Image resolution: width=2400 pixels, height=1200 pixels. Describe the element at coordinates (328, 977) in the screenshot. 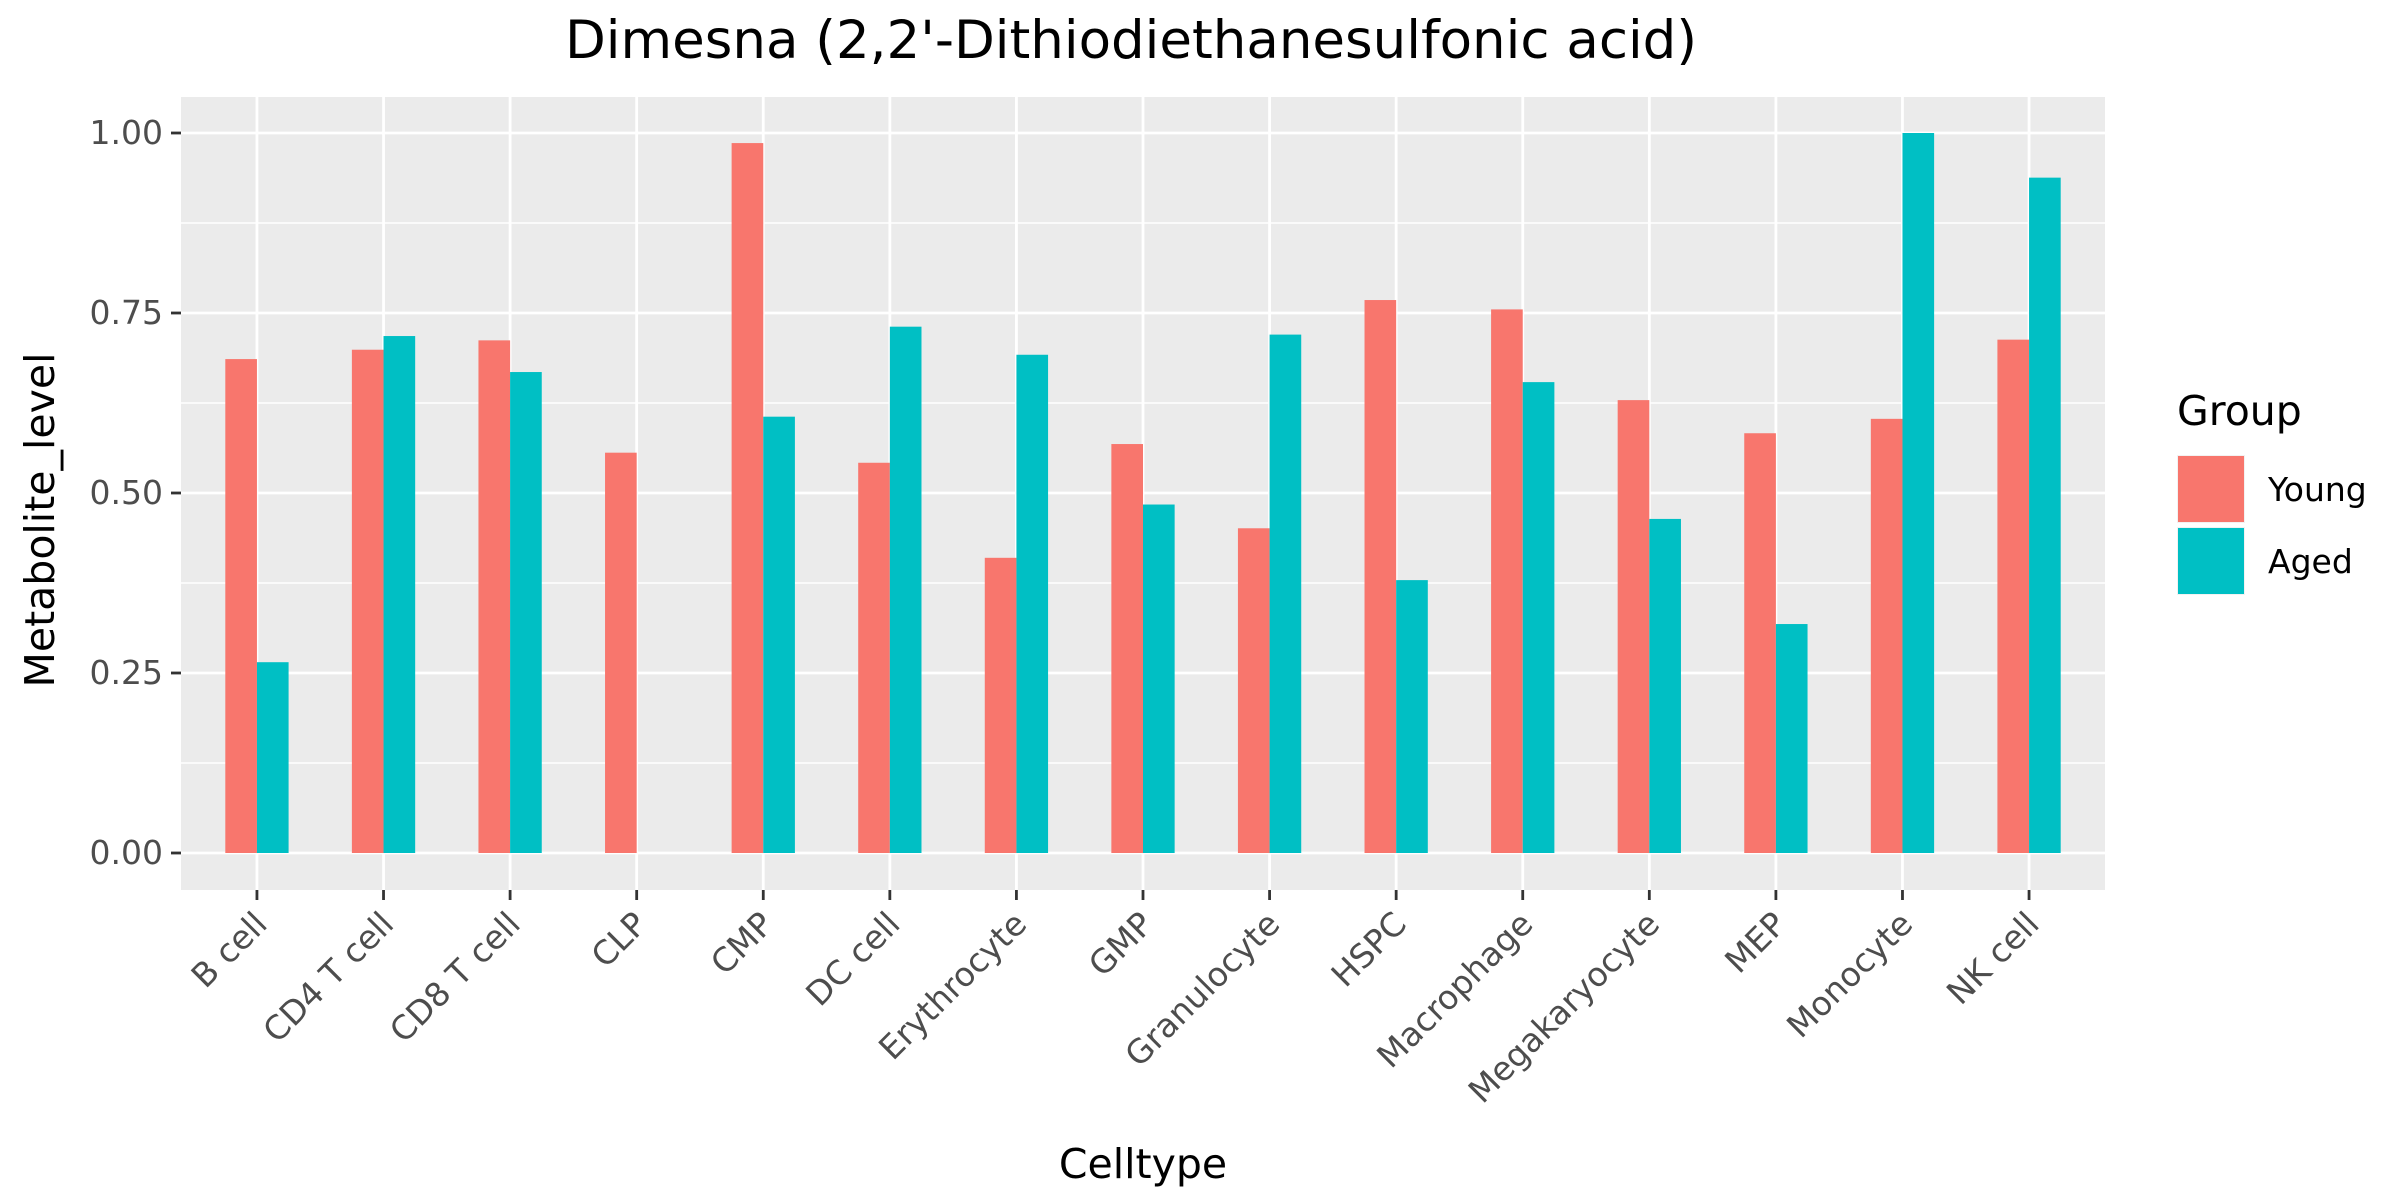

I see `x-tick-label: CD4 T cell` at that location.